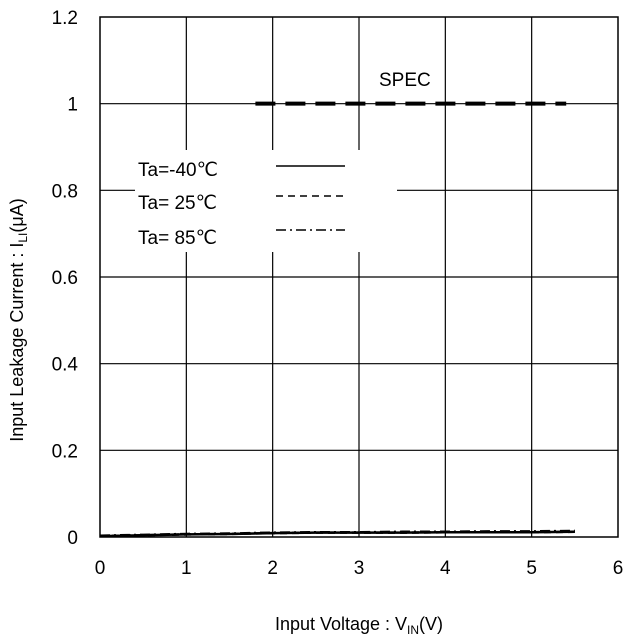  Describe the element at coordinates (65, 365) in the screenshot. I see `y-tick-label-2: 0.4` at that location.